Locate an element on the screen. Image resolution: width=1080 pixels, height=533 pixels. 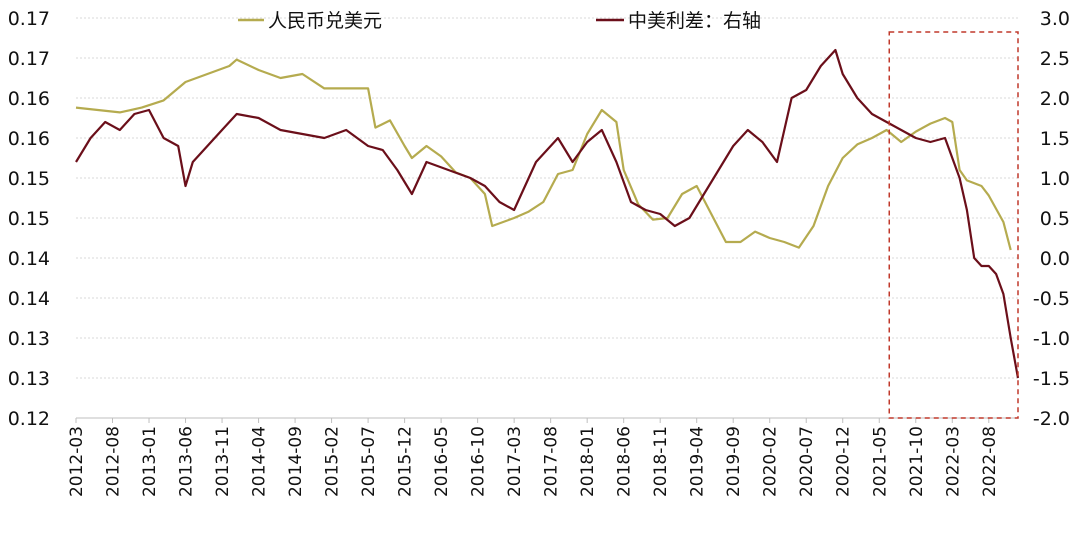
x-tick-label: 2015-02 is located at coordinates (333, 461).